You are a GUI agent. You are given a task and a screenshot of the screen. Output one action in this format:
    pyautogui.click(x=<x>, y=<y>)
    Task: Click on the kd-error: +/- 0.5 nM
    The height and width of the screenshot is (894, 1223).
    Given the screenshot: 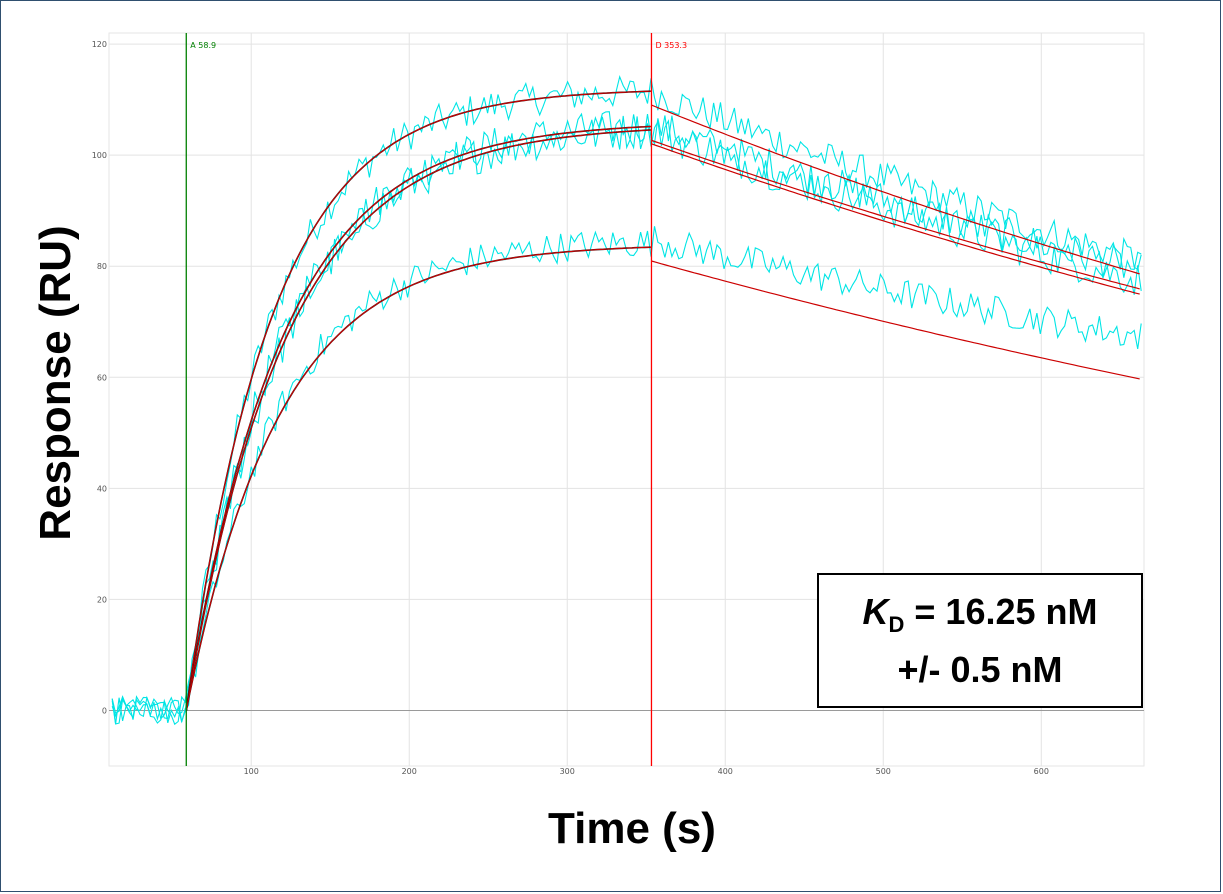 What is the action you would take?
    pyautogui.click(x=980, y=669)
    